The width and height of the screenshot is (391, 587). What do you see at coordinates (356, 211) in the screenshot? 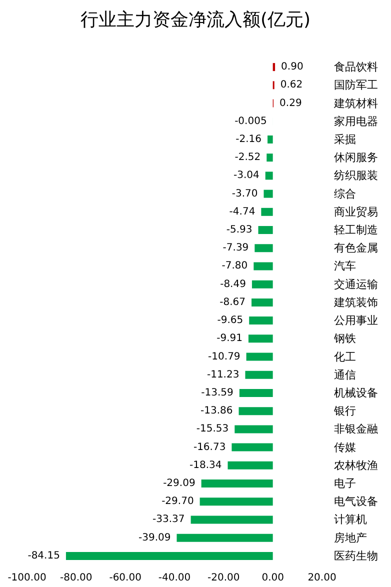
I see `y-tick-label: 商业贸易` at bounding box center [356, 211].